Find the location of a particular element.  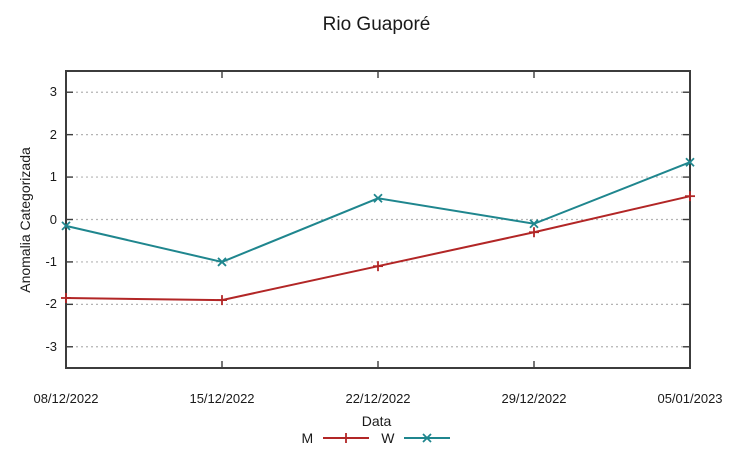

legend-line-sample-w is located at coordinates (427, 438).